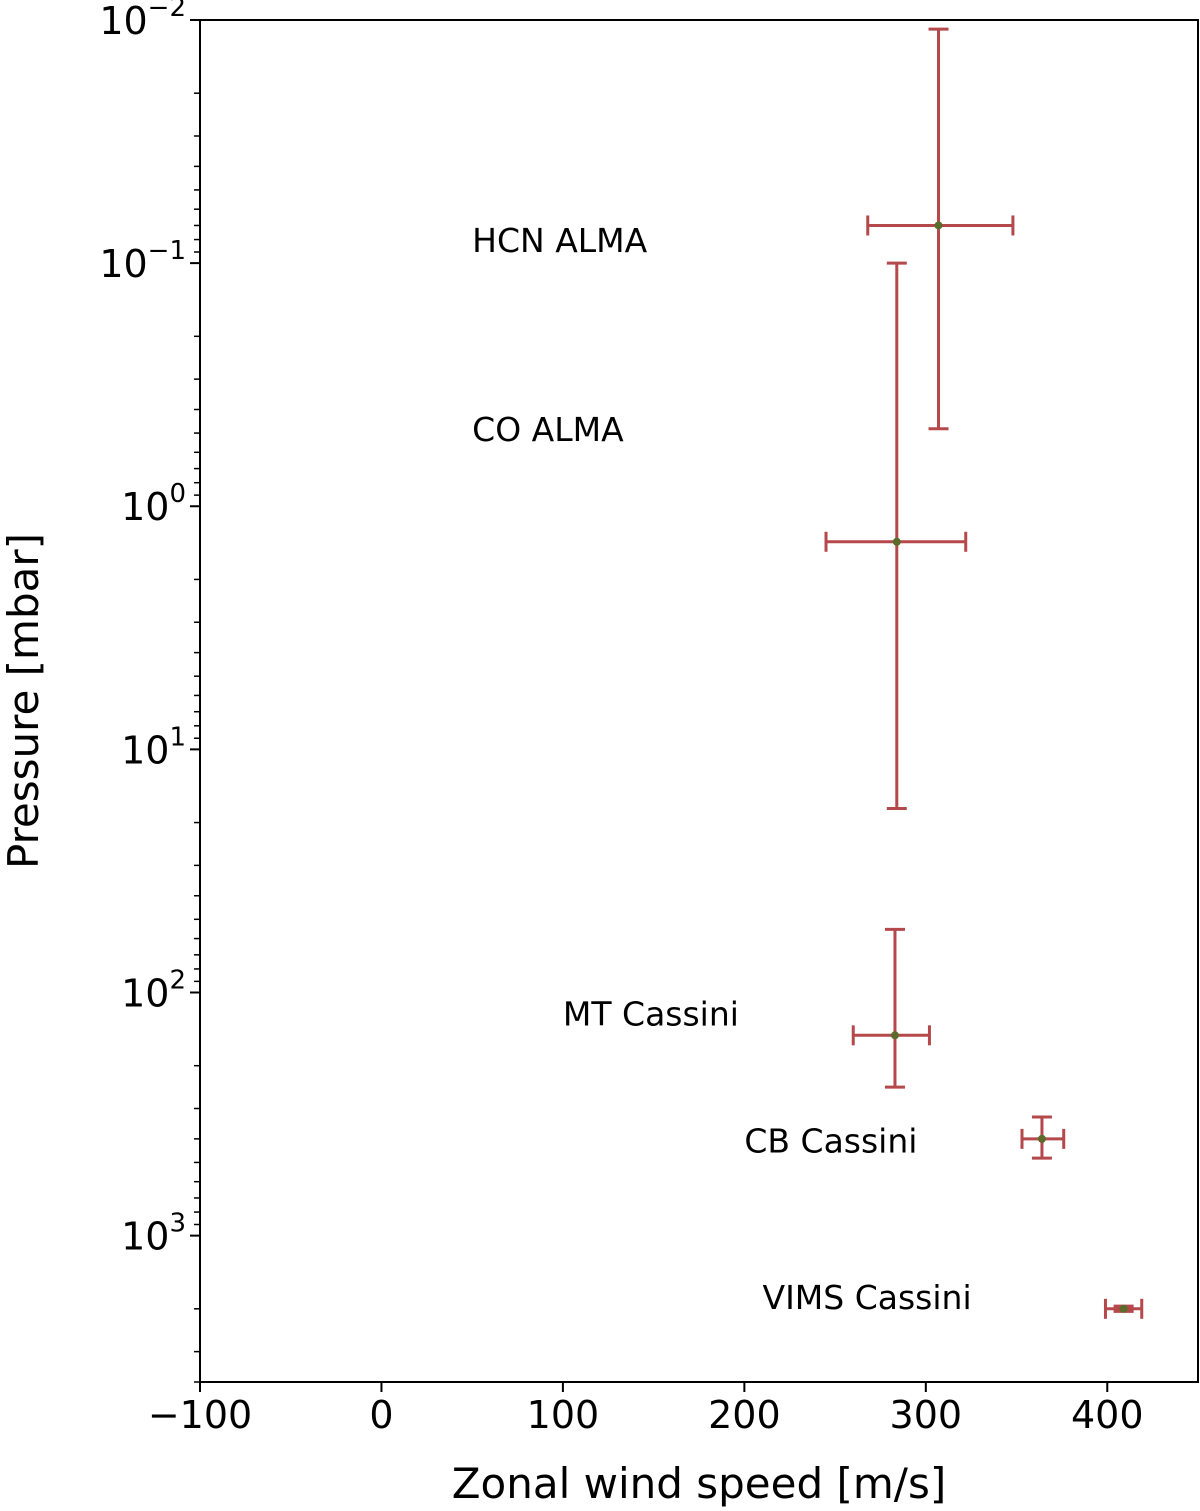 This screenshot has height=1511, width=1200. What do you see at coordinates (926, 1415) in the screenshot?
I see `x-tick-label: 300` at bounding box center [926, 1415].